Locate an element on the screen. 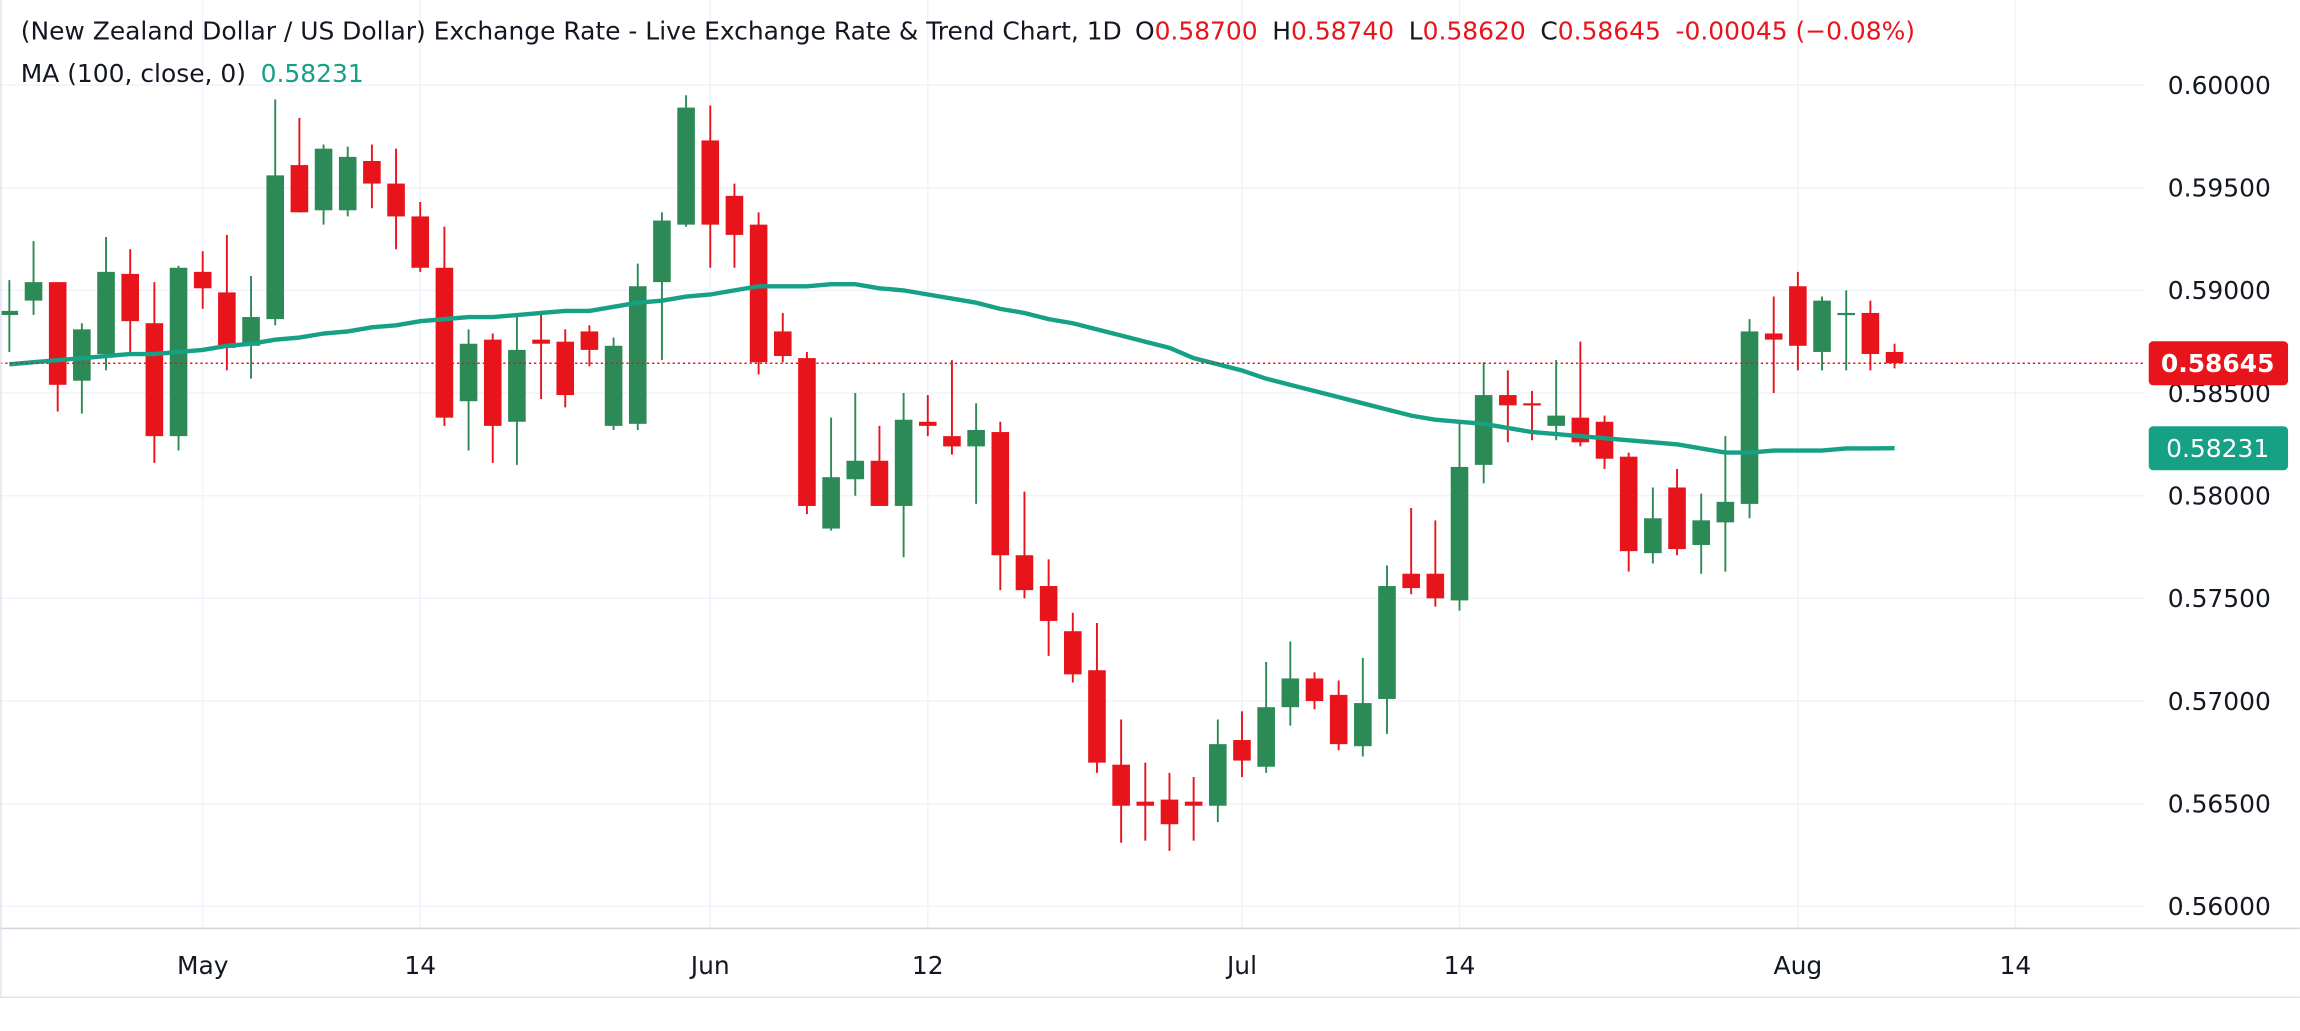  ma-name: MA (100, close, 0) is located at coordinates (133, 73).